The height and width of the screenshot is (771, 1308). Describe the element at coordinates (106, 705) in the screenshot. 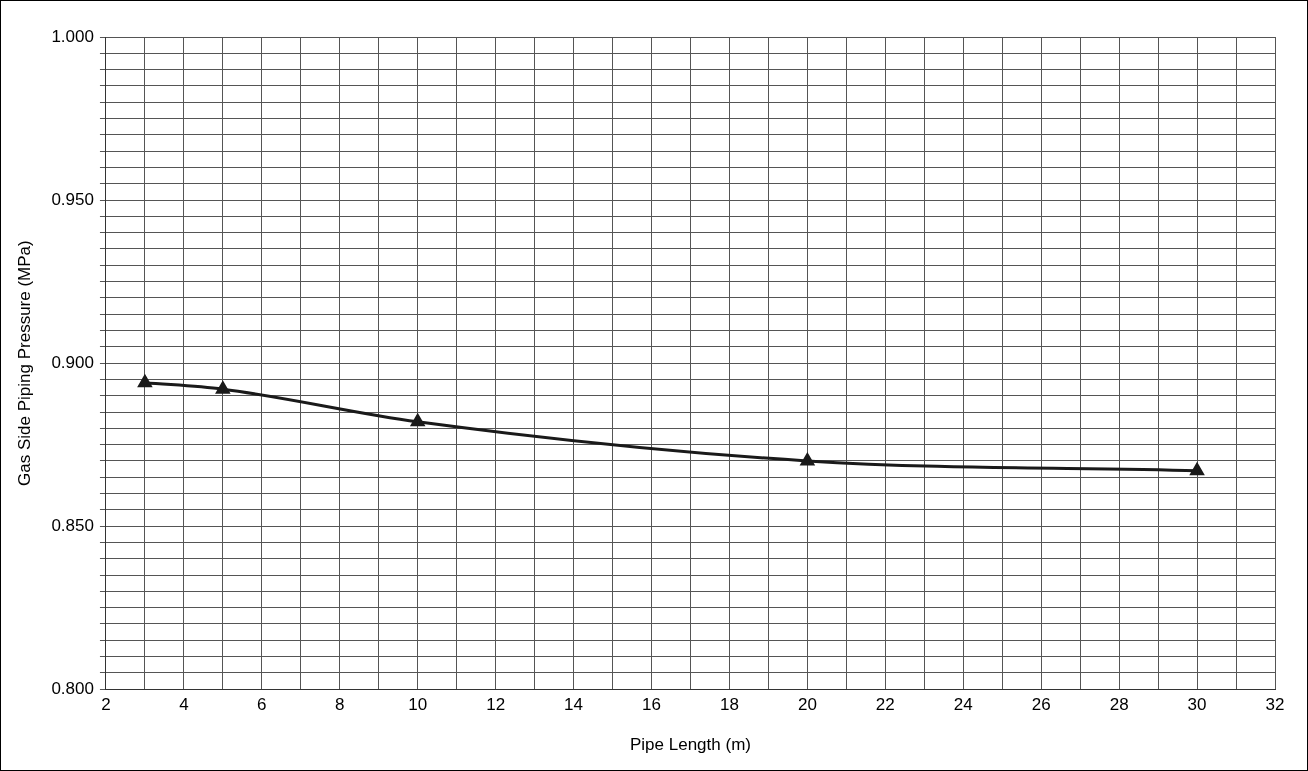

I see `x-tick-label: 2` at that location.